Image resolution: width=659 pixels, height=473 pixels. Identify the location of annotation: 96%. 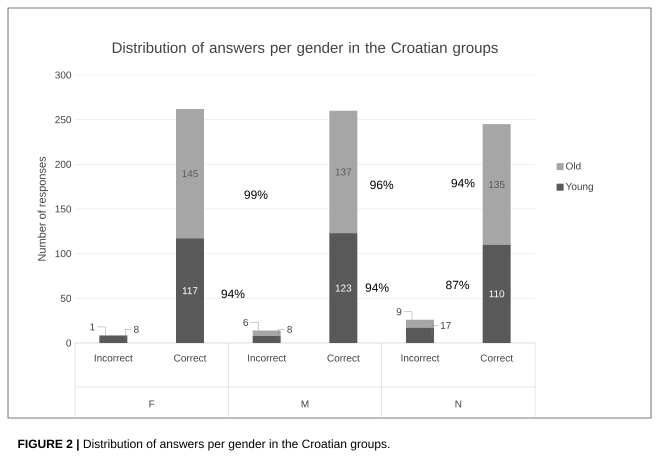
(382, 185).